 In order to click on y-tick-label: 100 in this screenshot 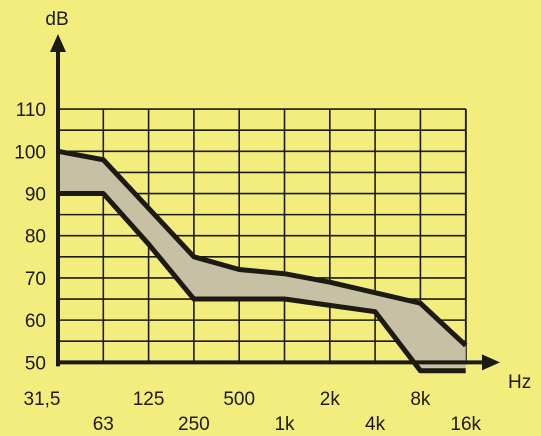, I will do `click(30, 152)`.